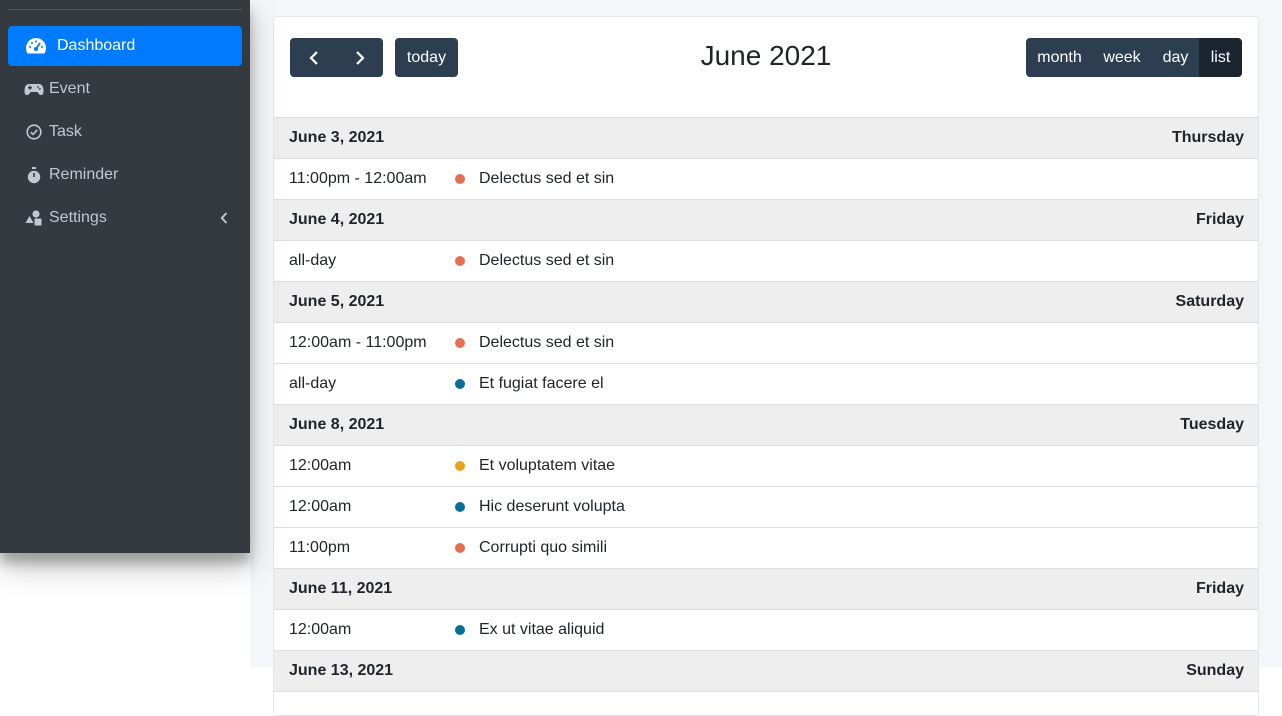 The width and height of the screenshot is (1282, 716). Describe the element at coordinates (766, 138) in the screenshot. I see `day-header: June 3, 2021 Thursday` at that location.